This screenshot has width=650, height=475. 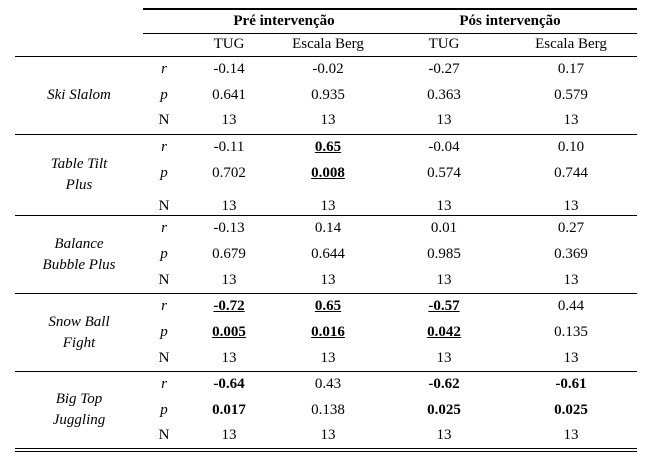 What do you see at coordinates (444, 306) in the screenshot?
I see `value-cell: -0.57` at bounding box center [444, 306].